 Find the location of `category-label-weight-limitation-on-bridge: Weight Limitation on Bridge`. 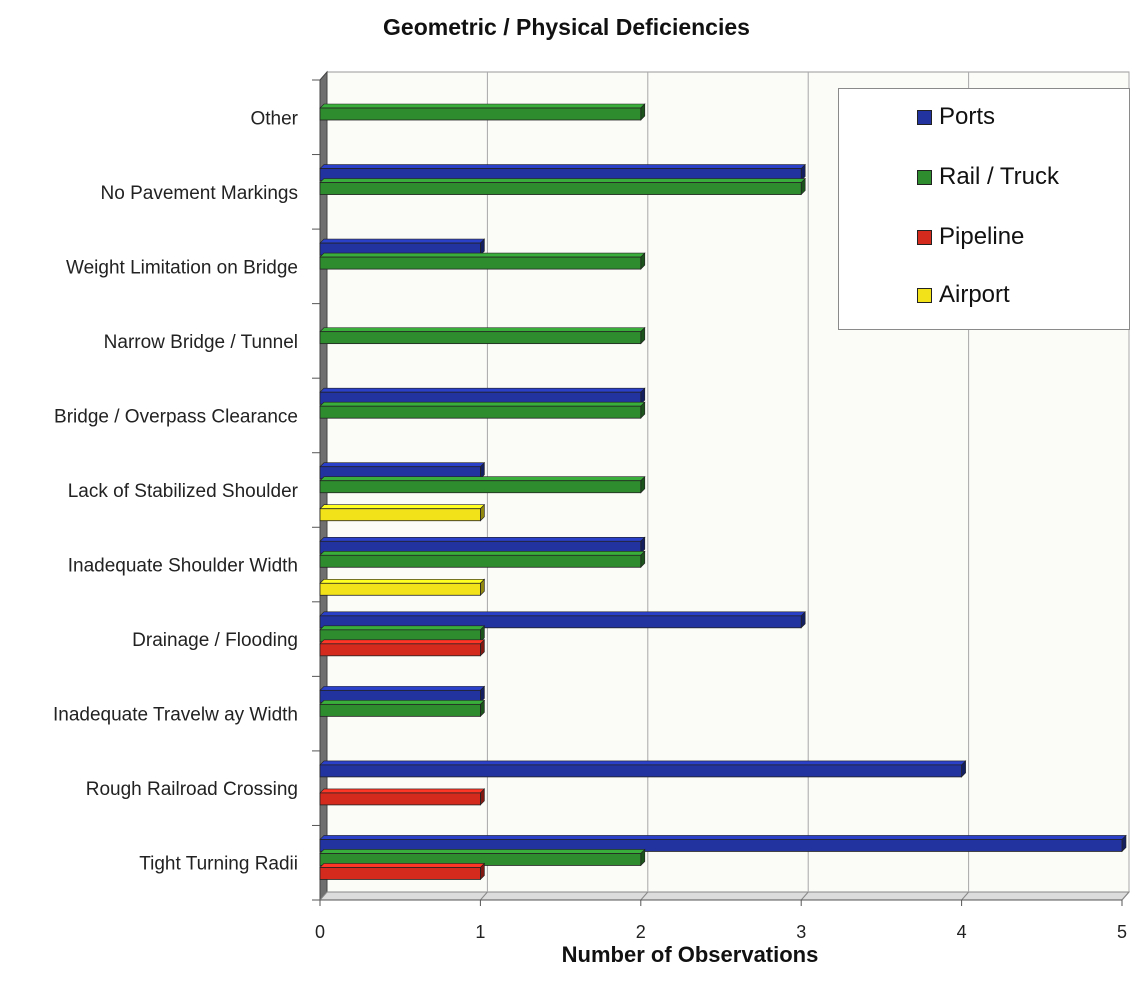

category-label-weight-limitation-on-bridge: Weight Limitation on Bridge is located at coordinates (182, 267).